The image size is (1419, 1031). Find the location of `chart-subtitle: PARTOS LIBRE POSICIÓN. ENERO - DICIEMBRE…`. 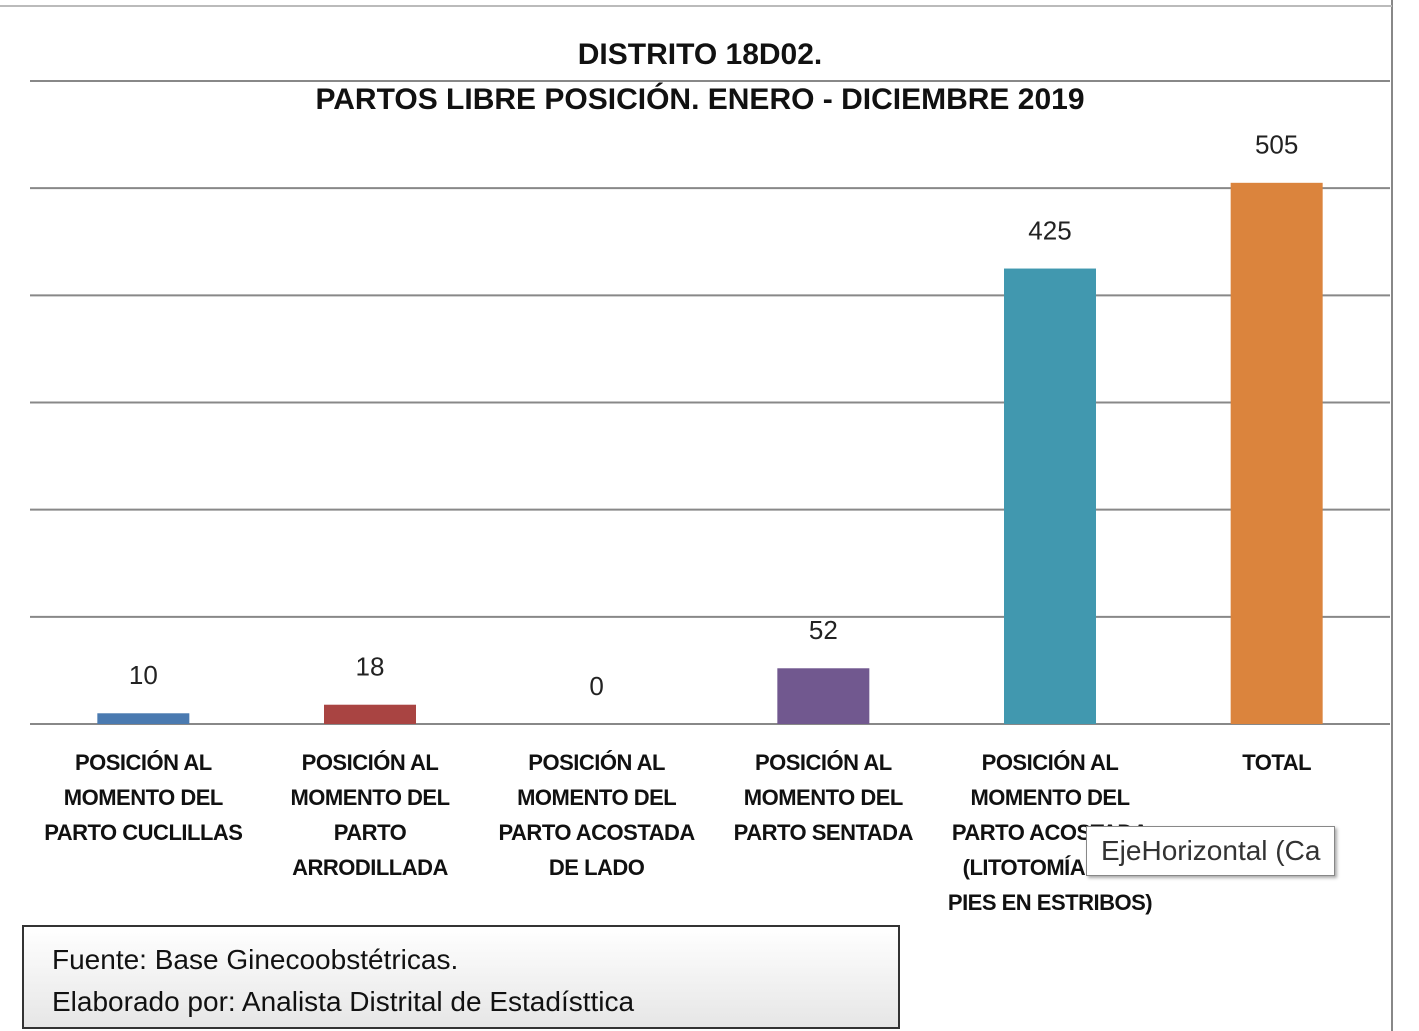

chart-subtitle: PARTOS LIBRE POSICIÓN. ENERO - DICIEMBRE… is located at coordinates (699, 99).